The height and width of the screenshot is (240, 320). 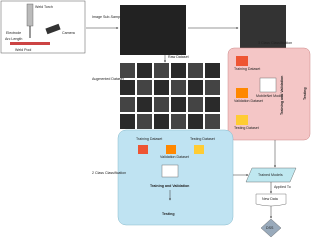 I want to click on label: 3 Class Classification, so click(x=275, y=43).